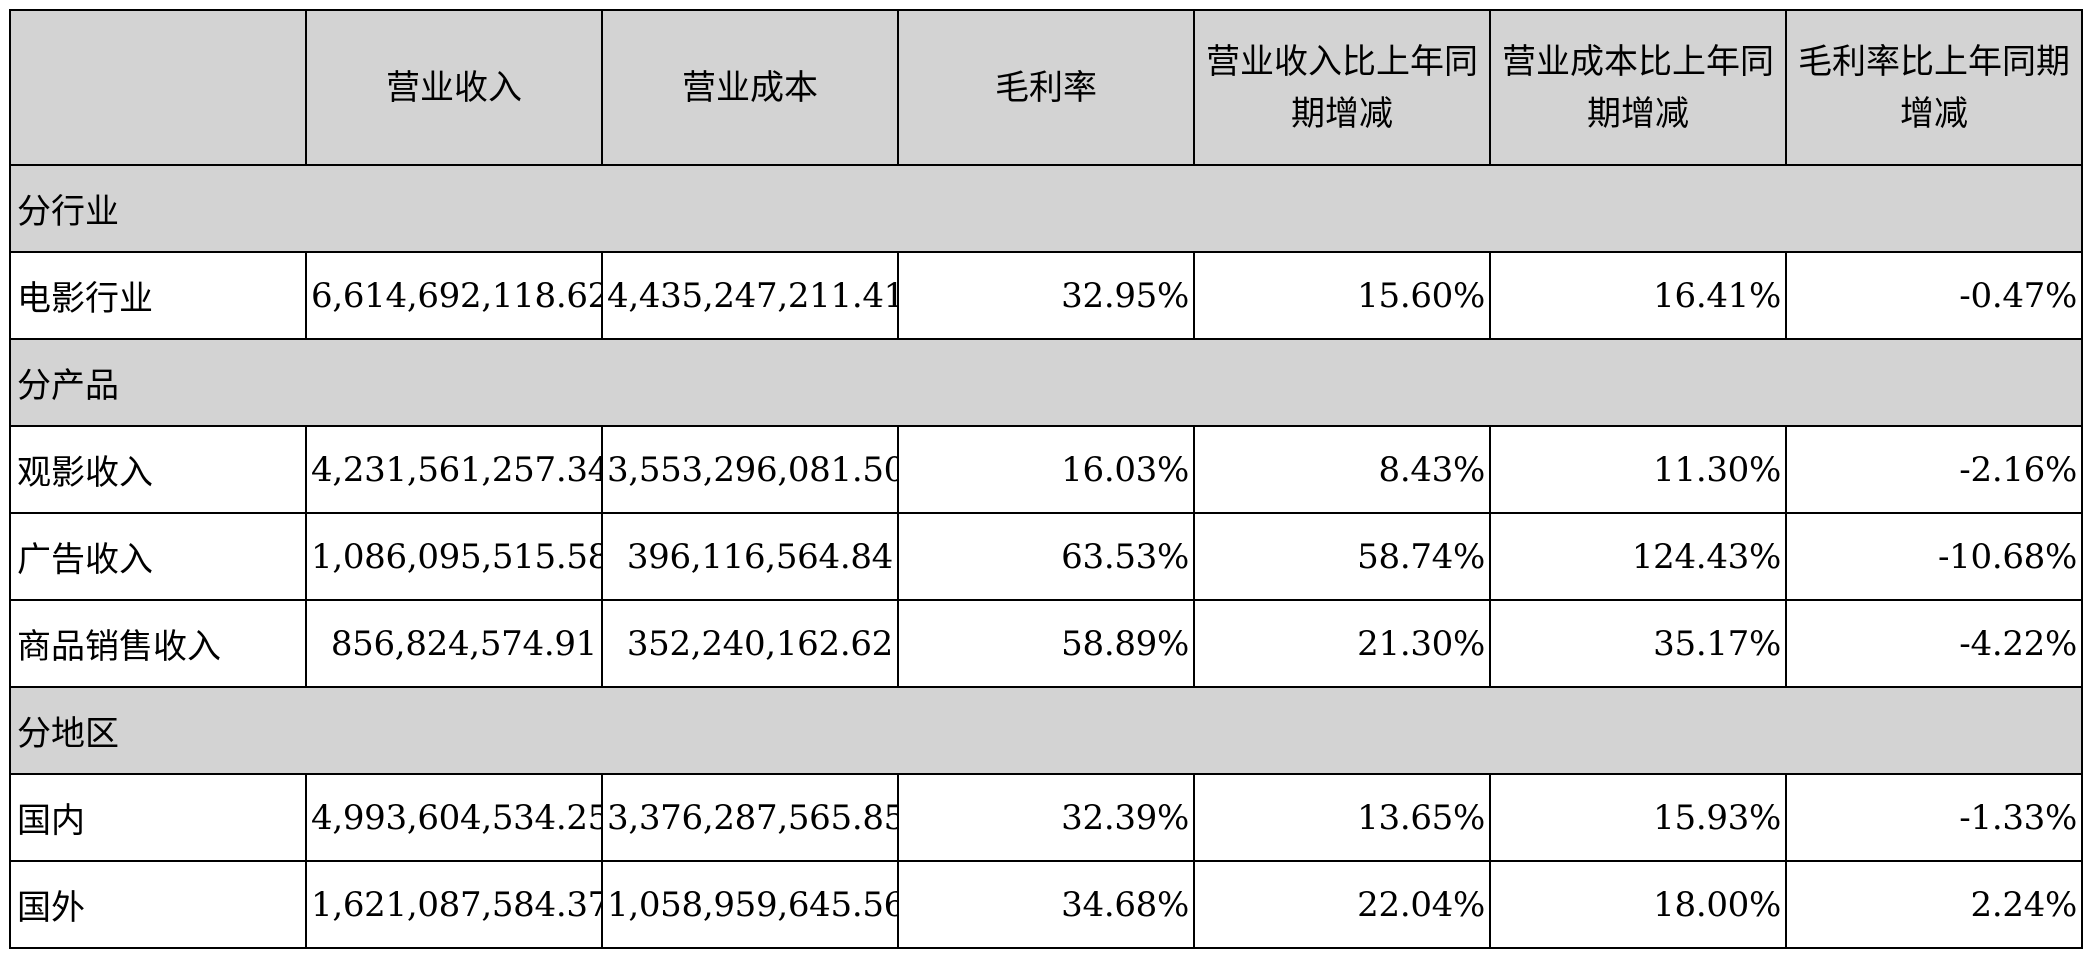  I want to click on header-cell-revenue-yoy: 营业收入比上年同期增减, so click(1342, 87).